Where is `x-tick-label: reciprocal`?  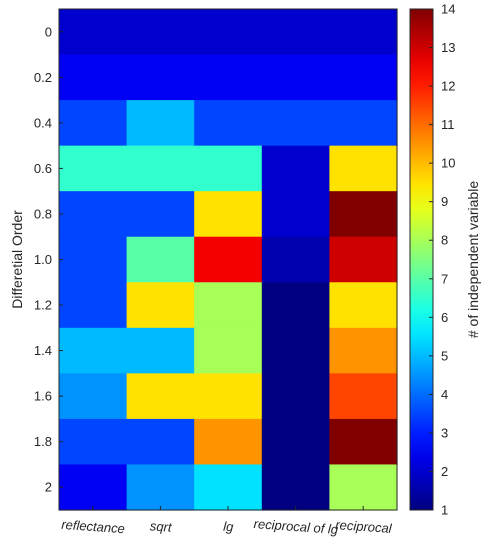 x-tick-label: reciprocal is located at coordinates (364, 526).